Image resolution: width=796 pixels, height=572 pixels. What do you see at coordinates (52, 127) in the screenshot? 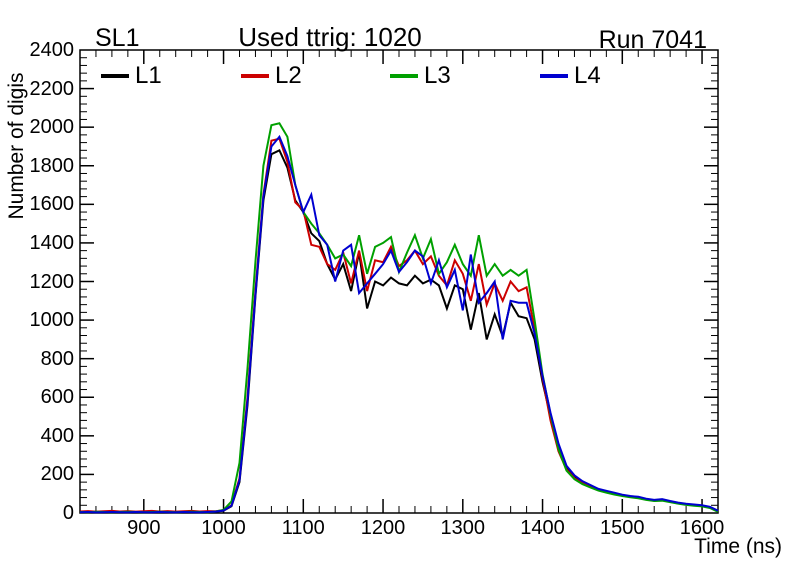
I see `y-tick-label: 2000` at bounding box center [52, 127].